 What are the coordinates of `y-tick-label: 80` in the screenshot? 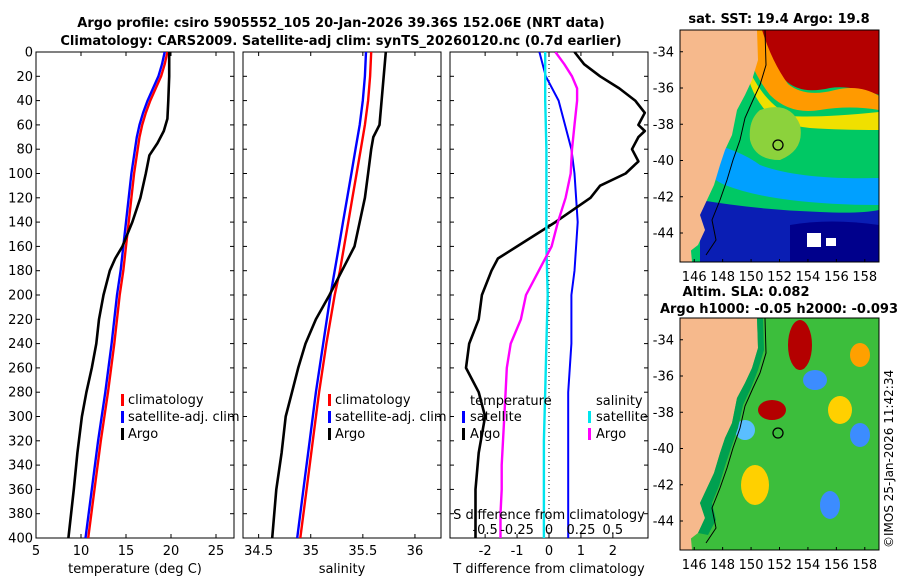 It's located at (24, 150).